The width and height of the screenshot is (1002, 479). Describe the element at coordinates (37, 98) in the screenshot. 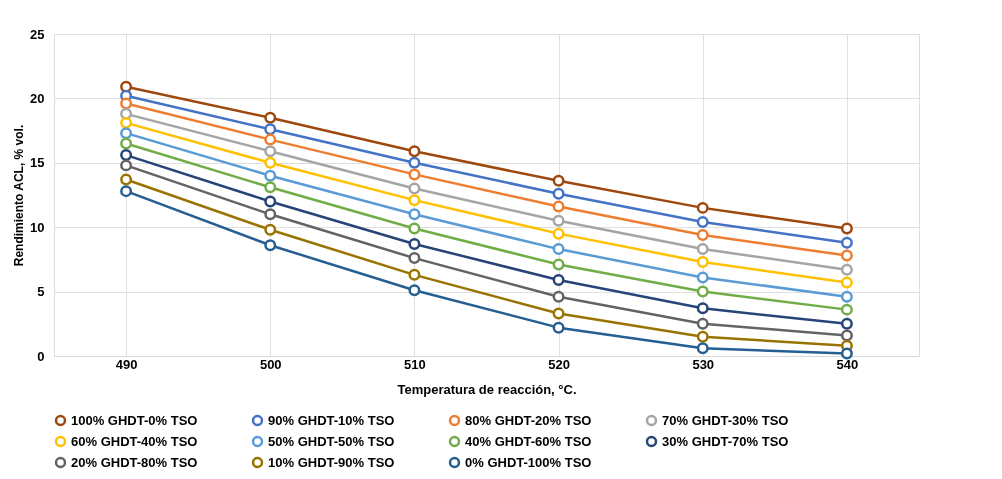

I see `y-tick-label: 20` at that location.